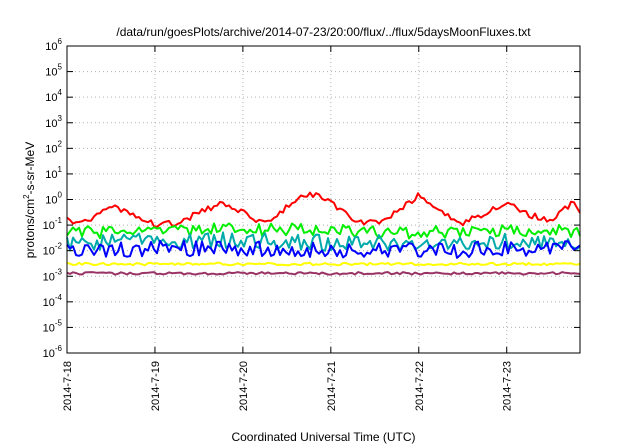 The image size is (640, 448). I want to click on y-tick-exp: 4, so click(60, 92).